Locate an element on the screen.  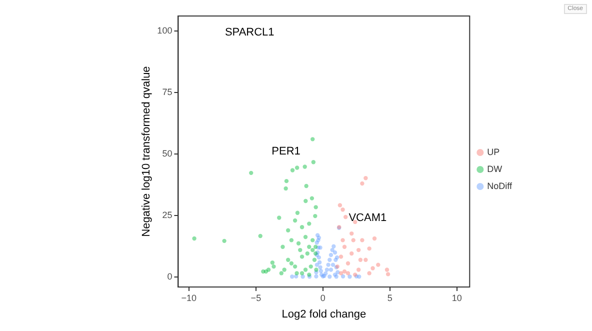
x-tick-label: 10 is located at coordinates (457, 297).